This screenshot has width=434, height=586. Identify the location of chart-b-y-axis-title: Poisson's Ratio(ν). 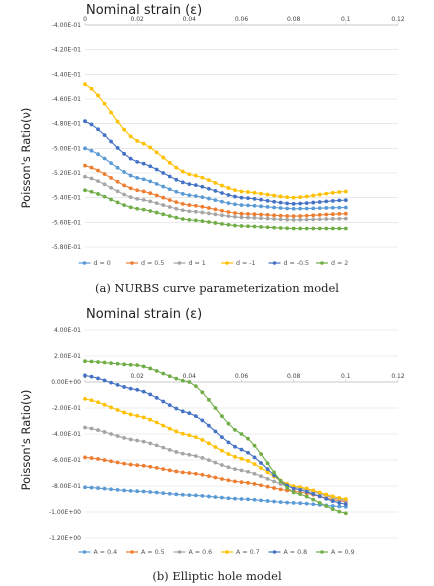
(26, 440).